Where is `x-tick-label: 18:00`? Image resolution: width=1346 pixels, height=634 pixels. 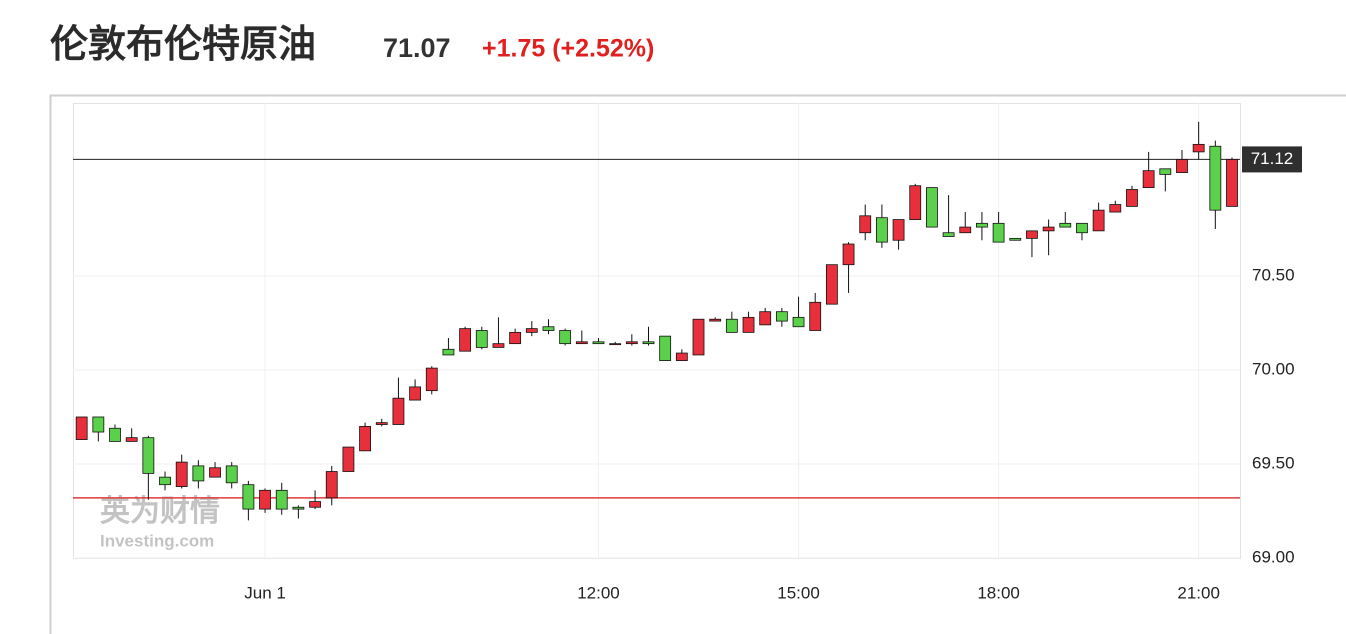 x-tick-label: 18:00 is located at coordinates (998, 592).